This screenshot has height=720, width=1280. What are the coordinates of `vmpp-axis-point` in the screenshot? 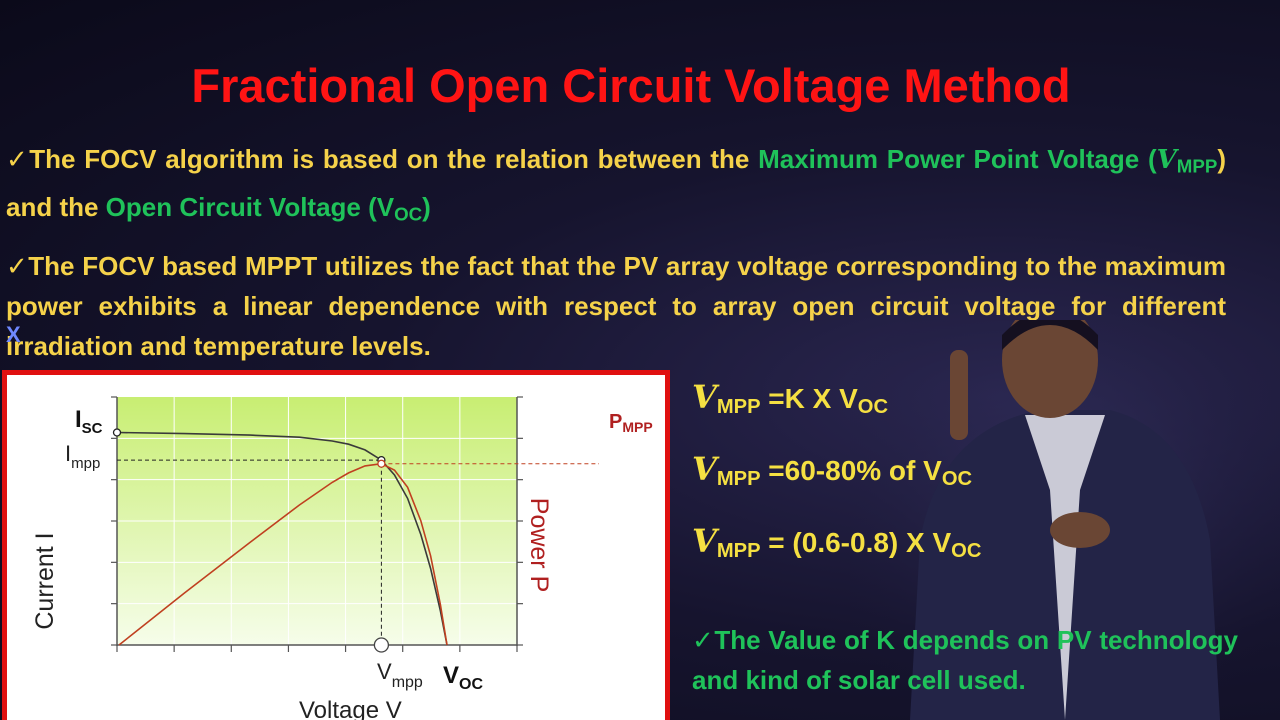 It's located at (381, 645).